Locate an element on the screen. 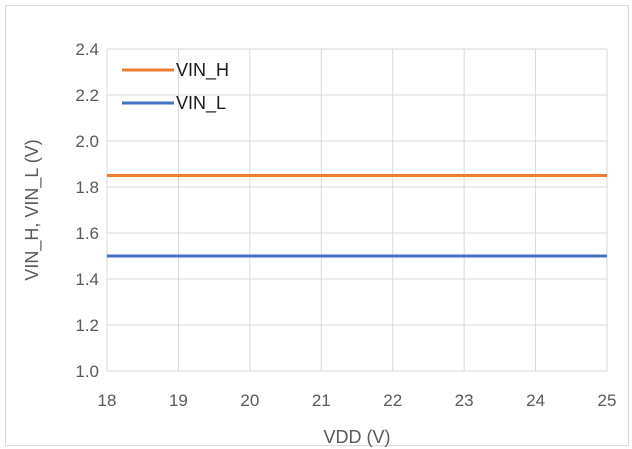 This screenshot has height=449, width=632. x-tick-label: 24 is located at coordinates (535, 400).